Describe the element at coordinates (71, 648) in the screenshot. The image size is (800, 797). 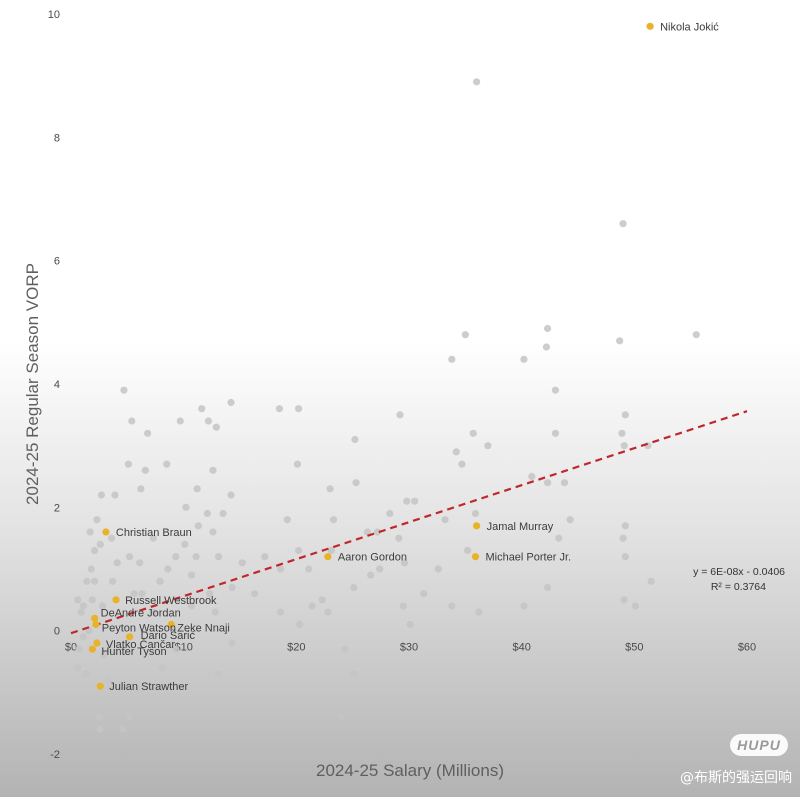
I see `x-tick-label: $0` at that location.